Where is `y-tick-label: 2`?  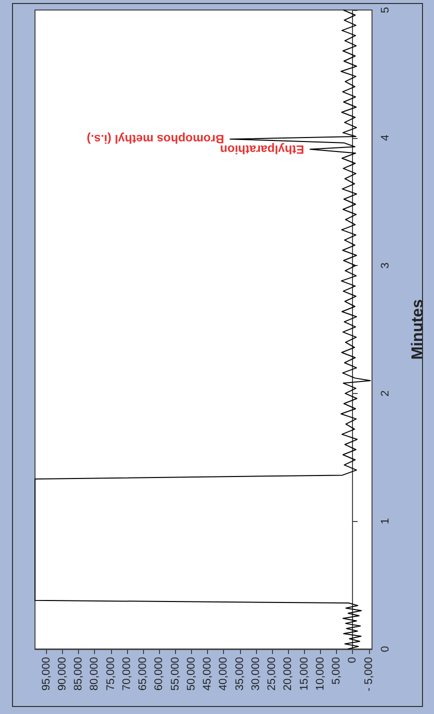
y-tick-label: 2 is located at coordinates (386, 393).